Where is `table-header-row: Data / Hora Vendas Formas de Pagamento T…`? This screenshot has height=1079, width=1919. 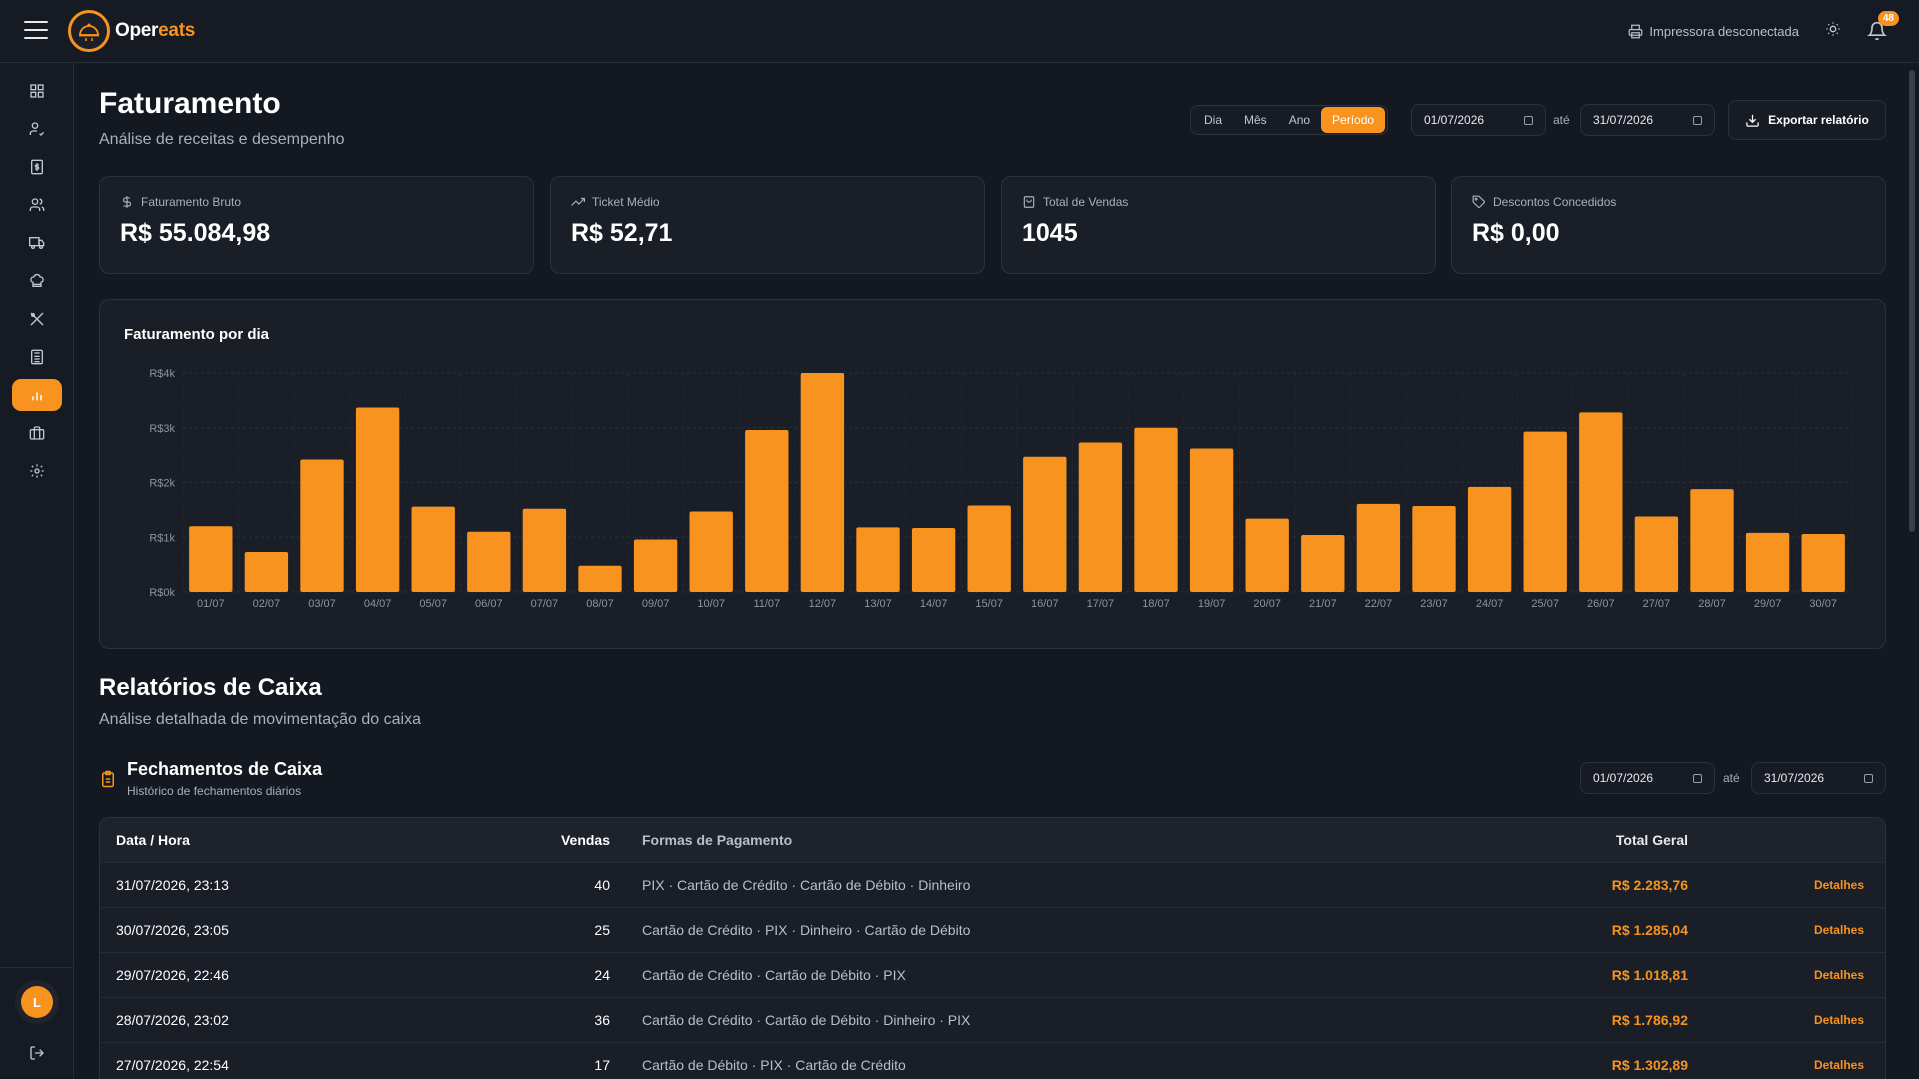
table-header-row: Data / Hora Vendas Formas de Pagamento T… is located at coordinates (992, 840).